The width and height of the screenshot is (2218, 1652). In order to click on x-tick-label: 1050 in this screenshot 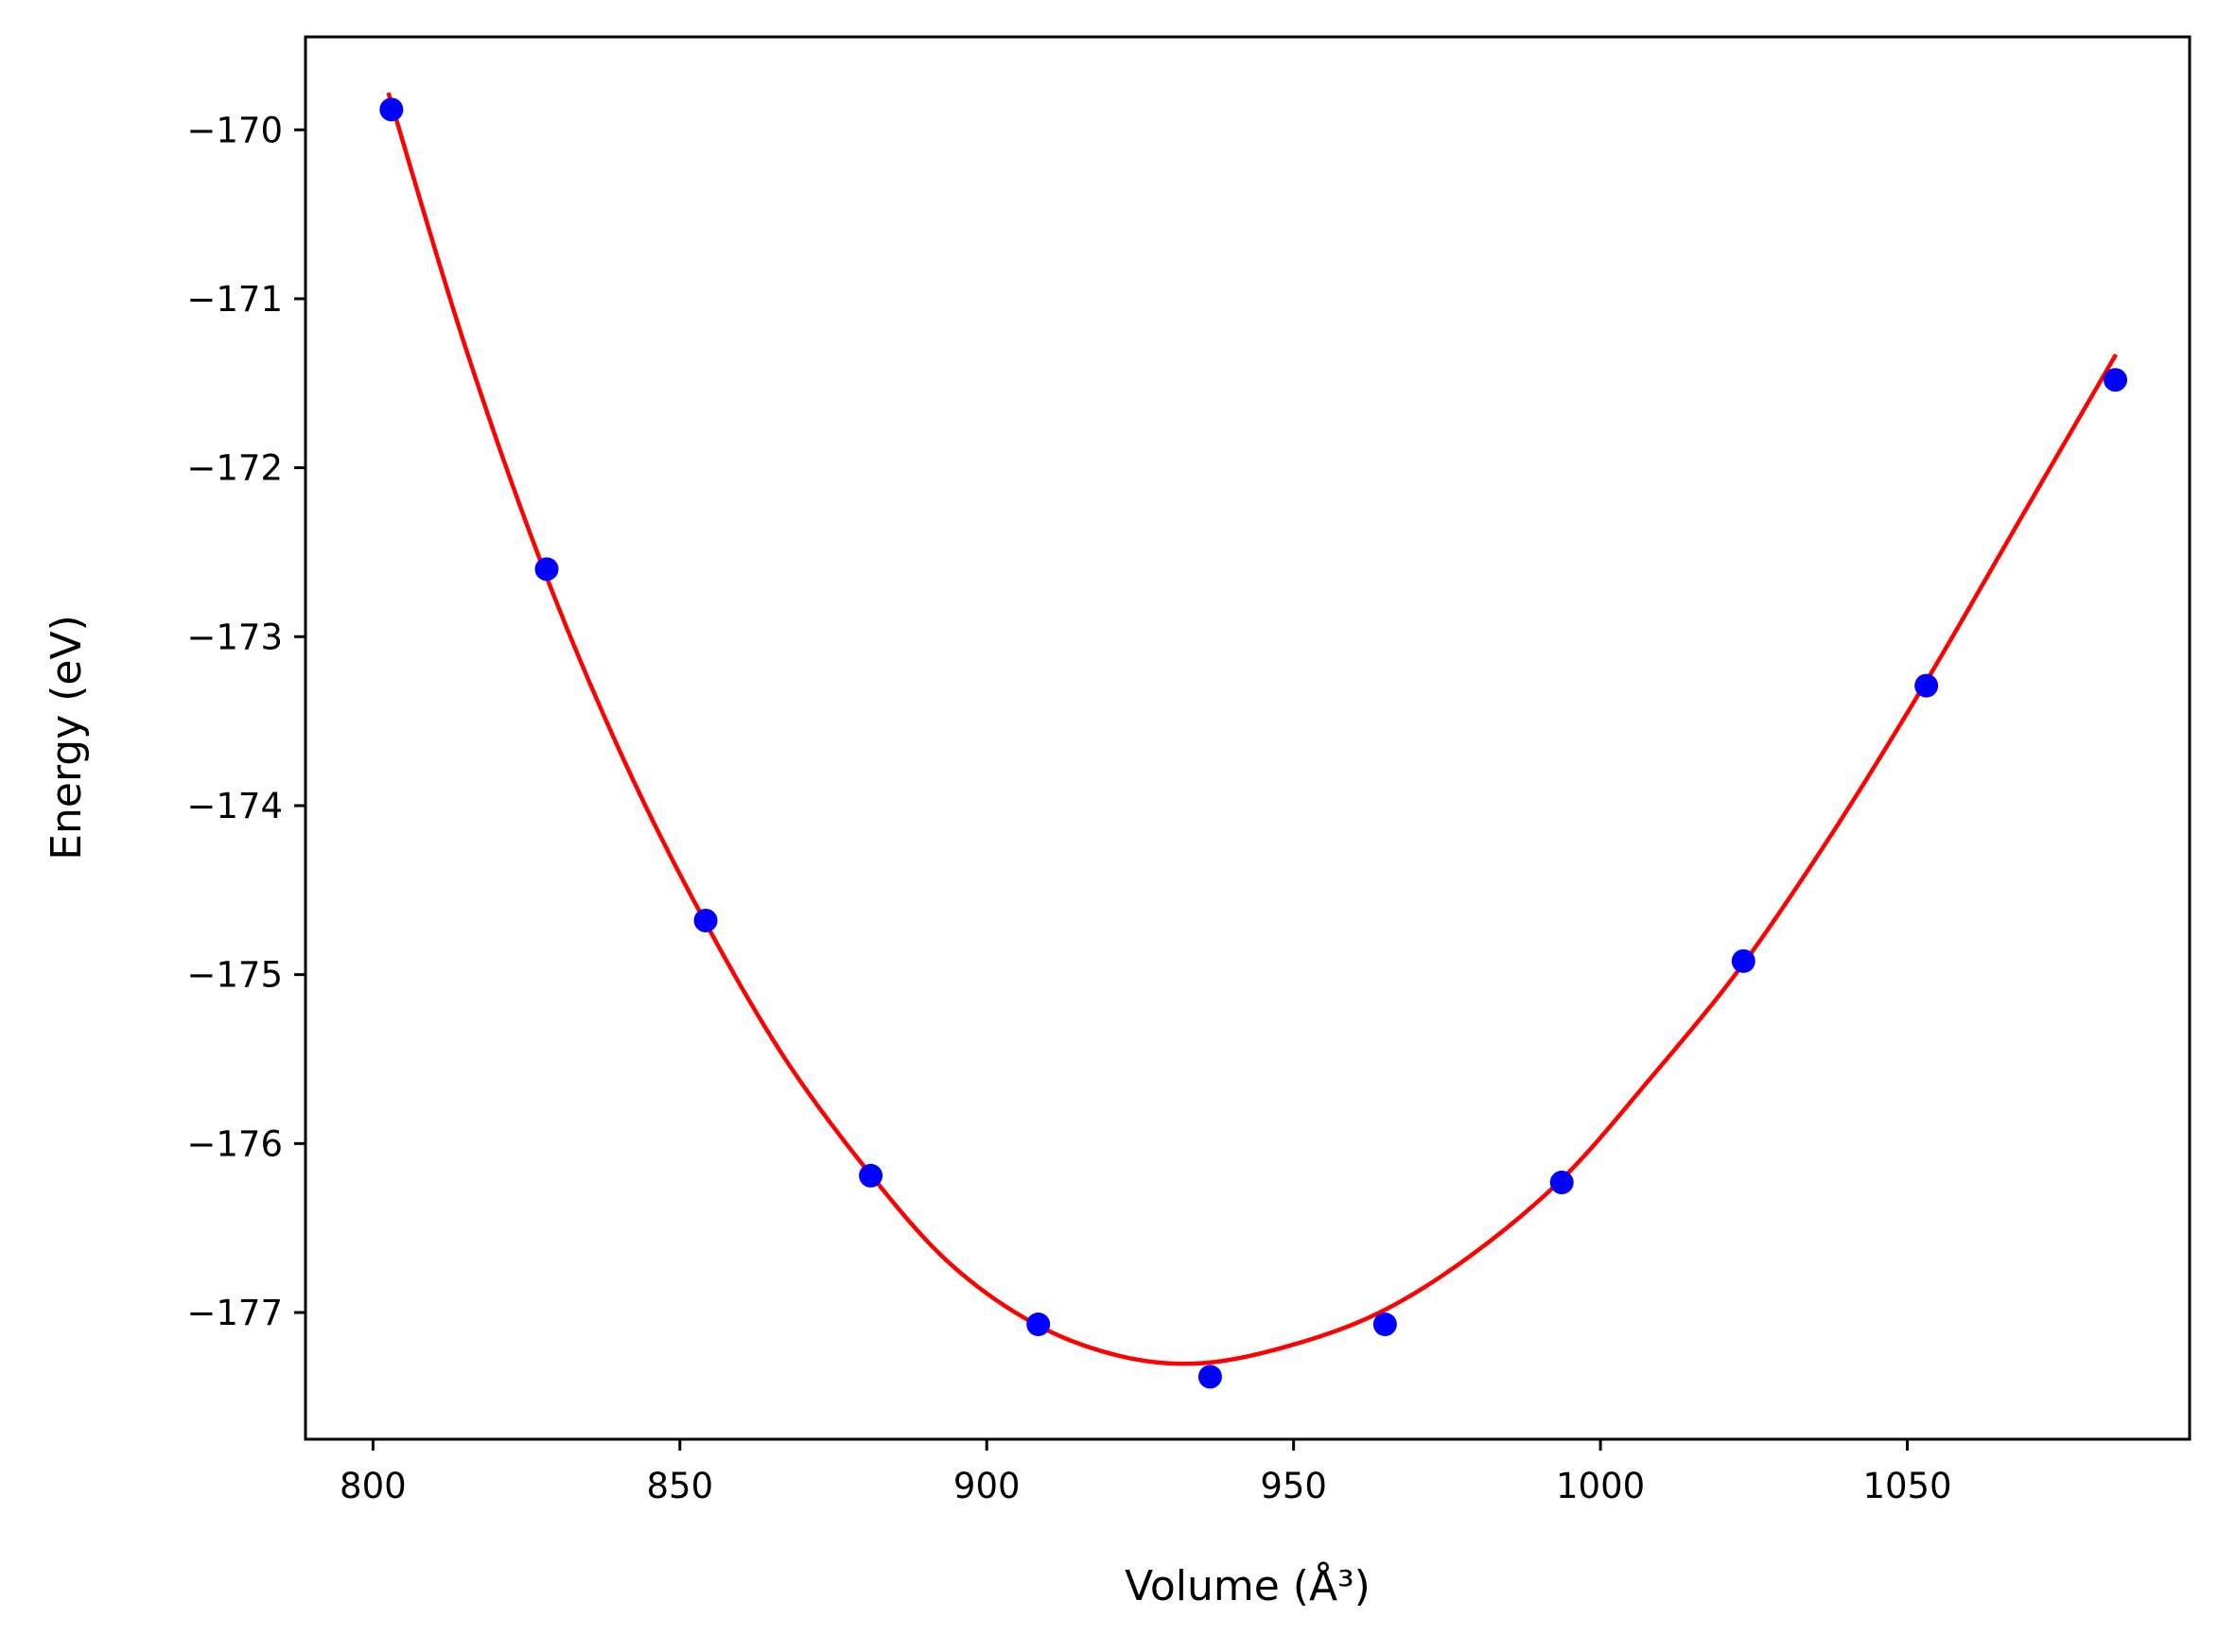, I will do `click(1906, 1486)`.